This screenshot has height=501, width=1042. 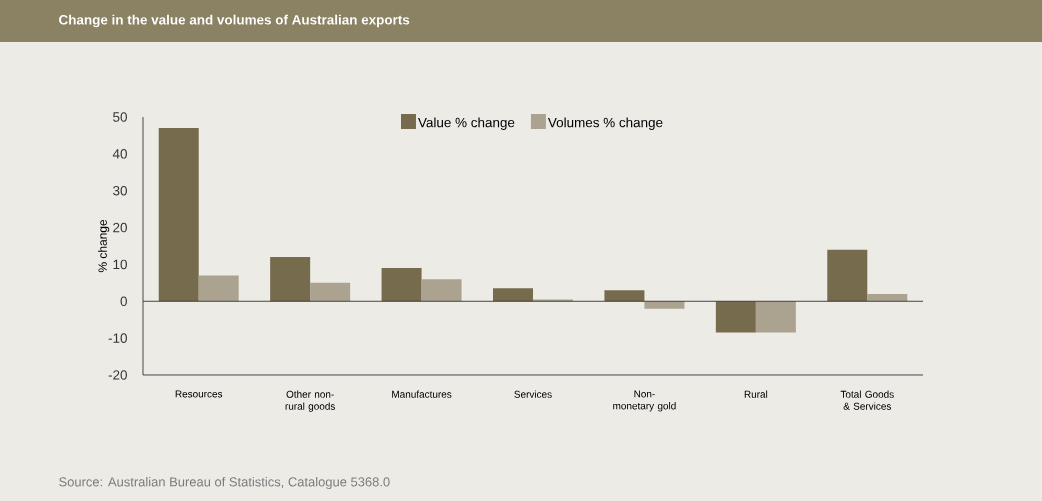 I want to click on x-tick-label: Rural, so click(x=756, y=394).